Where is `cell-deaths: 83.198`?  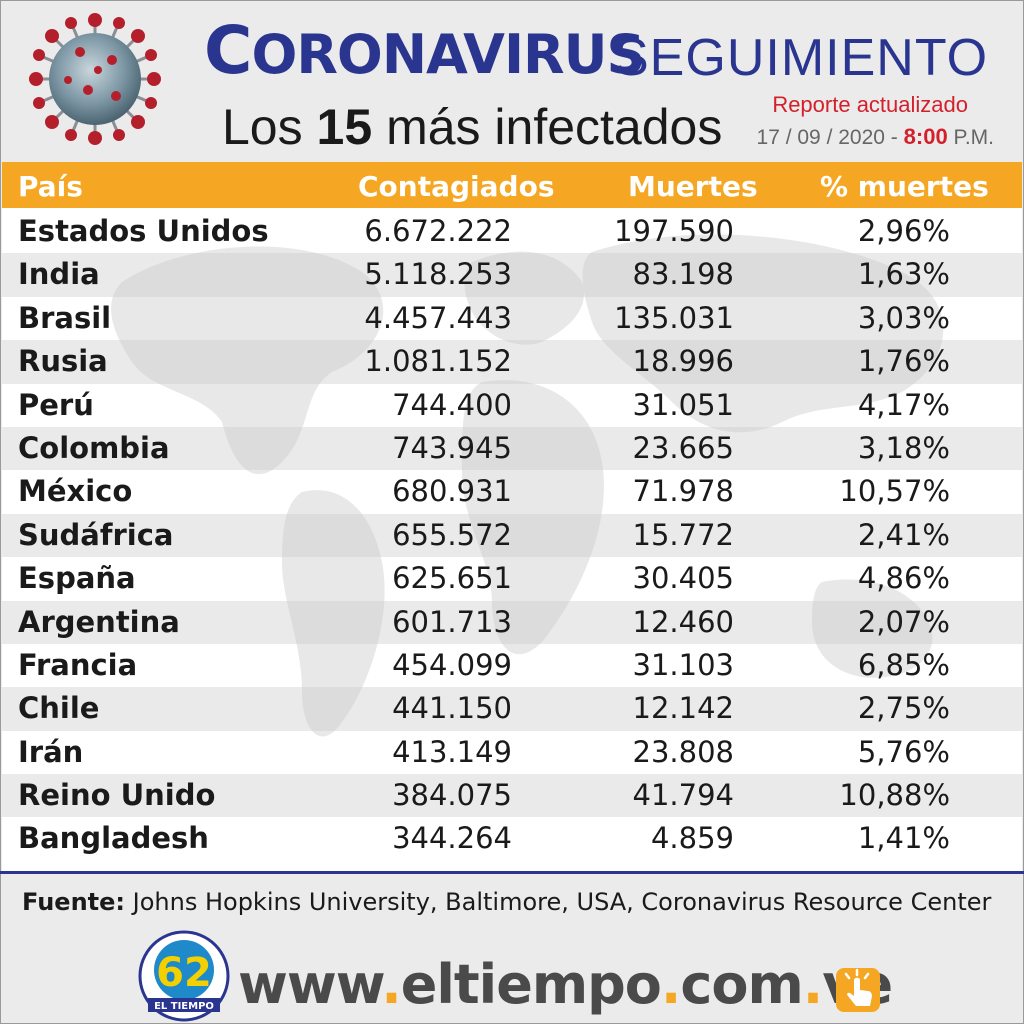 cell-deaths: 83.198 is located at coordinates (683, 274).